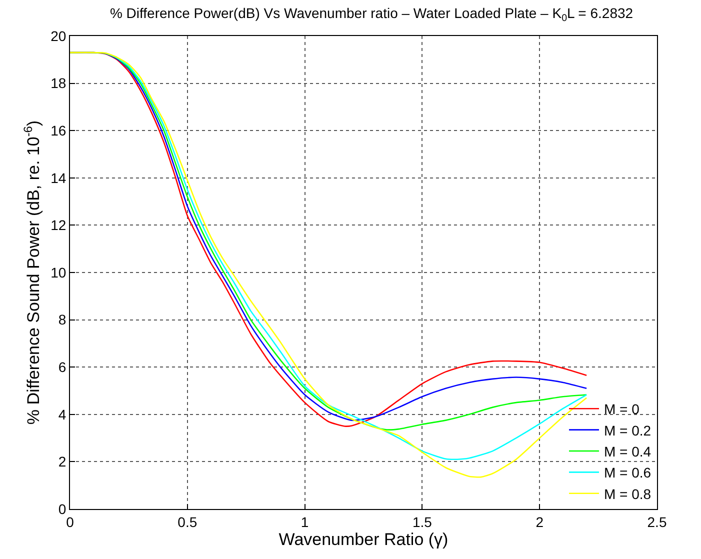 The width and height of the screenshot is (701, 559). I want to click on y-tick-label: 6, so click(62, 367).